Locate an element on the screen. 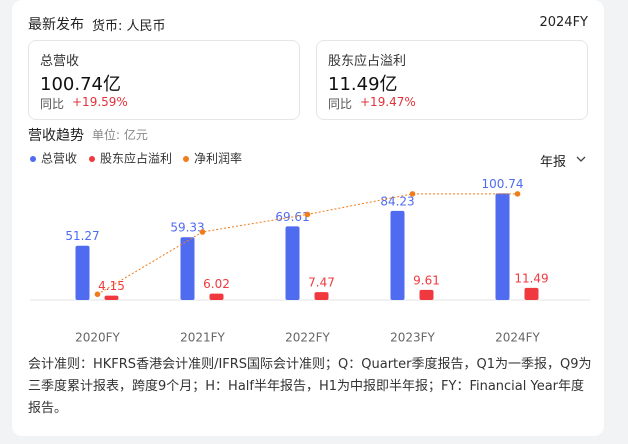  yoy-value: +19.47% is located at coordinates (388, 102).